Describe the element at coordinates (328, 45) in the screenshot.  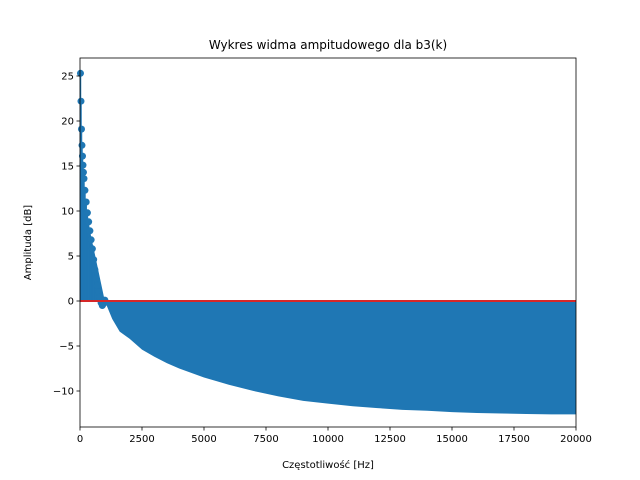
I see `chart-title: Wykres widma ampitudowego dla b3(k)` at that location.